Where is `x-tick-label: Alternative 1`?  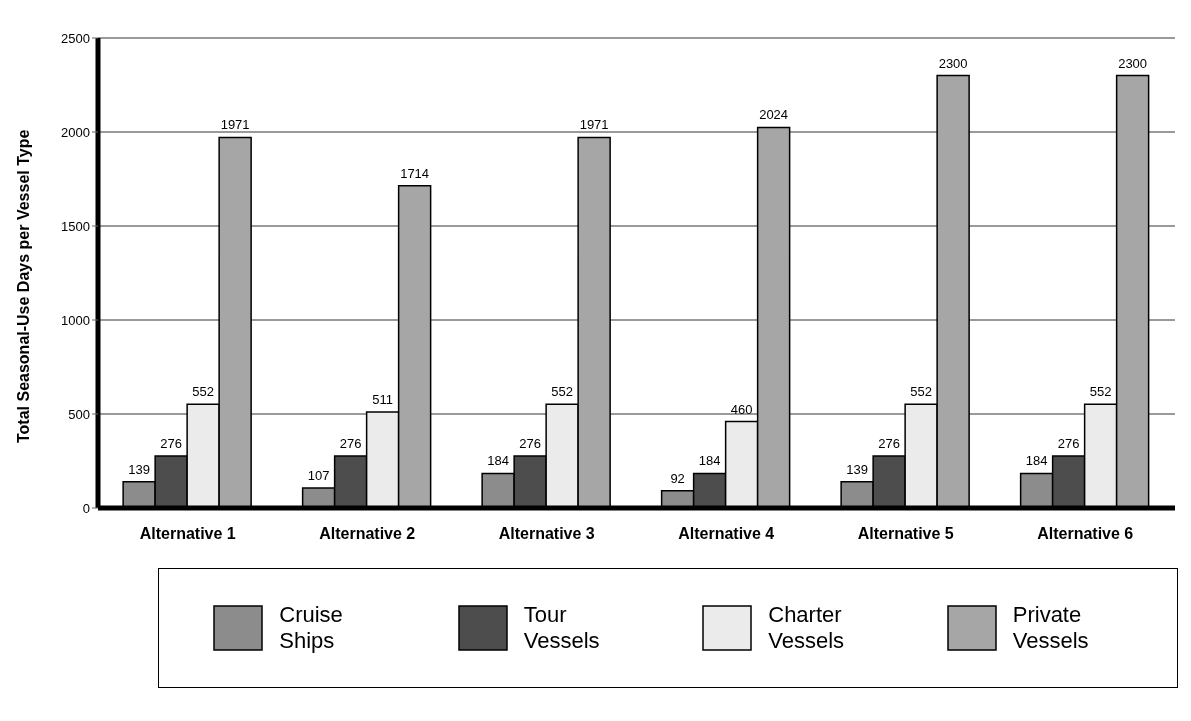 x-tick-label: Alternative 1 is located at coordinates (187, 534).